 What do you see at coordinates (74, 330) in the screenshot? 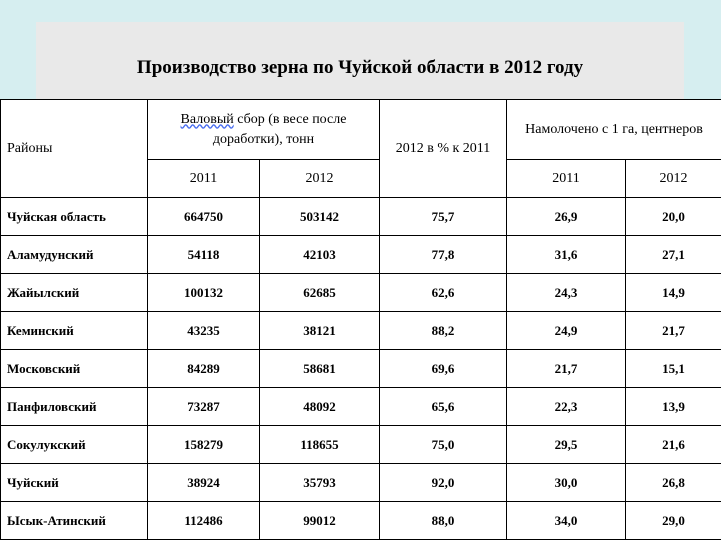
I see `region-cell: Кеминский` at bounding box center [74, 330].